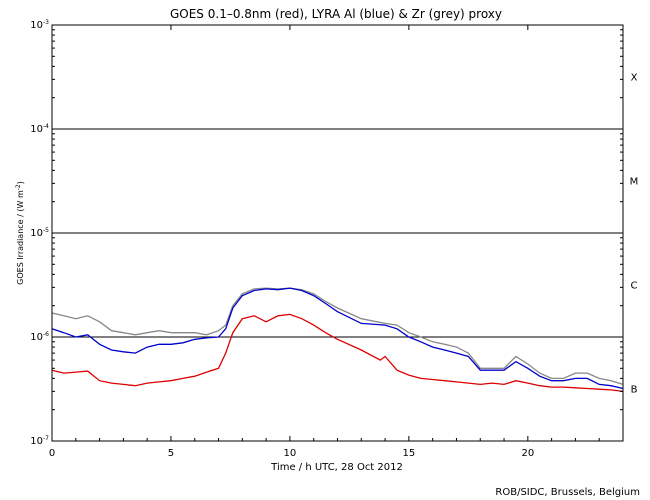 This screenshot has height=500, width=650. Describe the element at coordinates (52, 453) in the screenshot. I see `x-tick-label-0: 0` at that location.